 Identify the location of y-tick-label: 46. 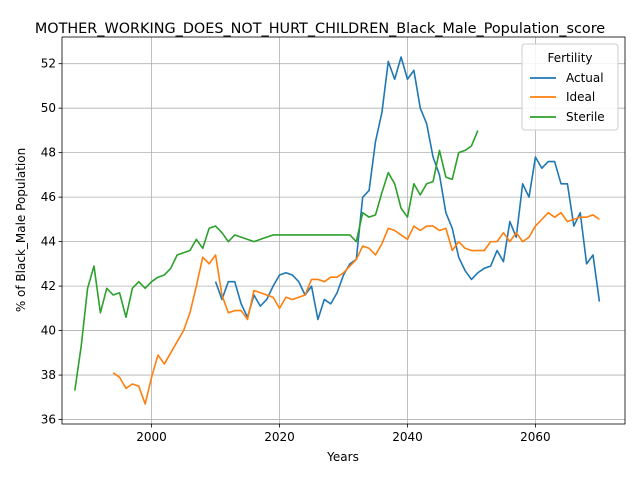
(48, 197).